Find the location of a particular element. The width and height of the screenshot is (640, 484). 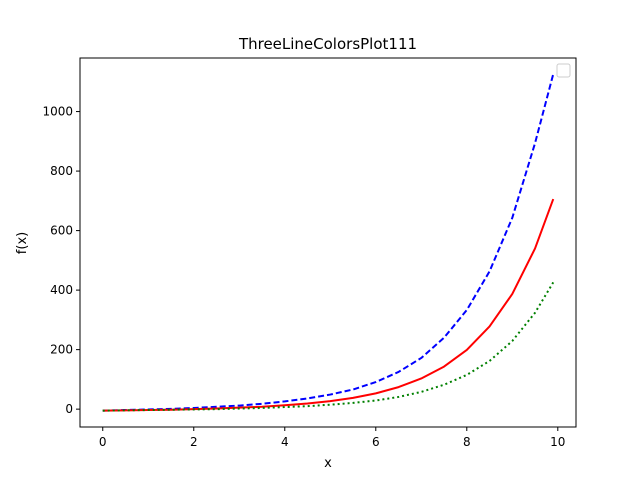

x-tick-label: 8 is located at coordinates (467, 442).